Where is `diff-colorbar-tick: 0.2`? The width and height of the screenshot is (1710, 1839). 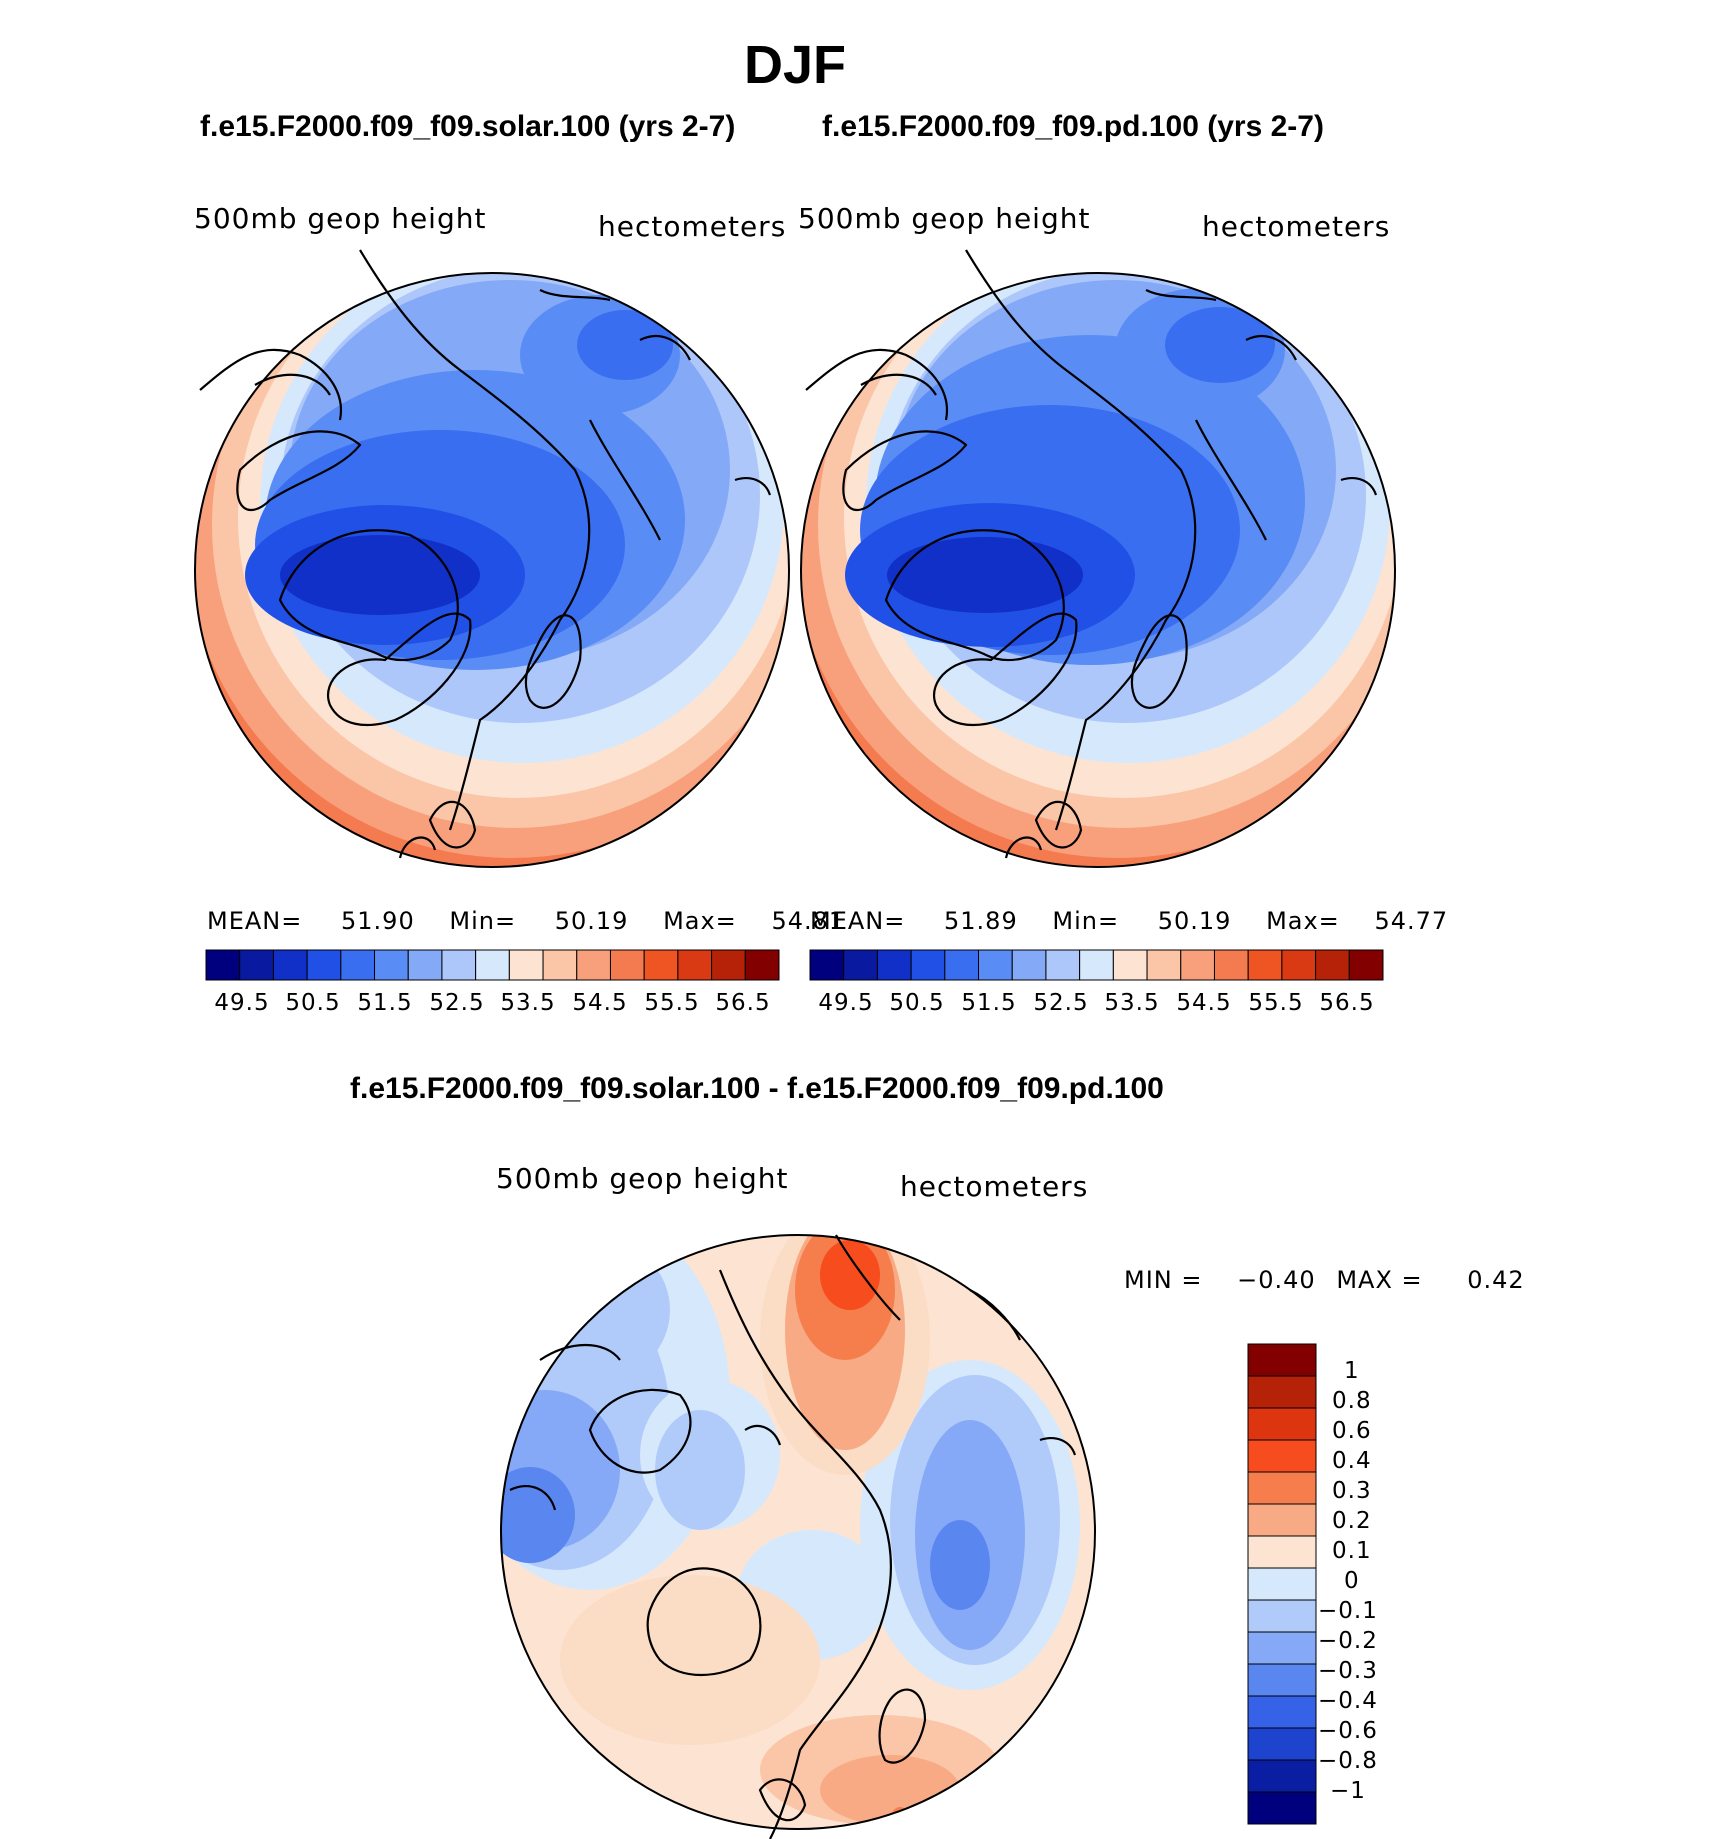 diff-colorbar-tick: 0.2 is located at coordinates (1352, 1521).